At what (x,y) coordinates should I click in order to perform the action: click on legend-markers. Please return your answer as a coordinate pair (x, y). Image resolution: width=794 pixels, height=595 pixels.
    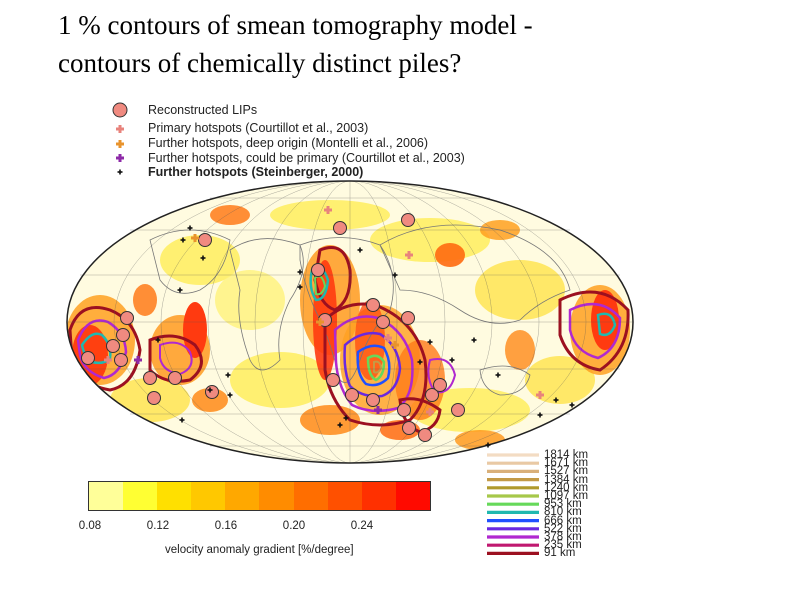
    Looking at the image, I should click on (120, 138).